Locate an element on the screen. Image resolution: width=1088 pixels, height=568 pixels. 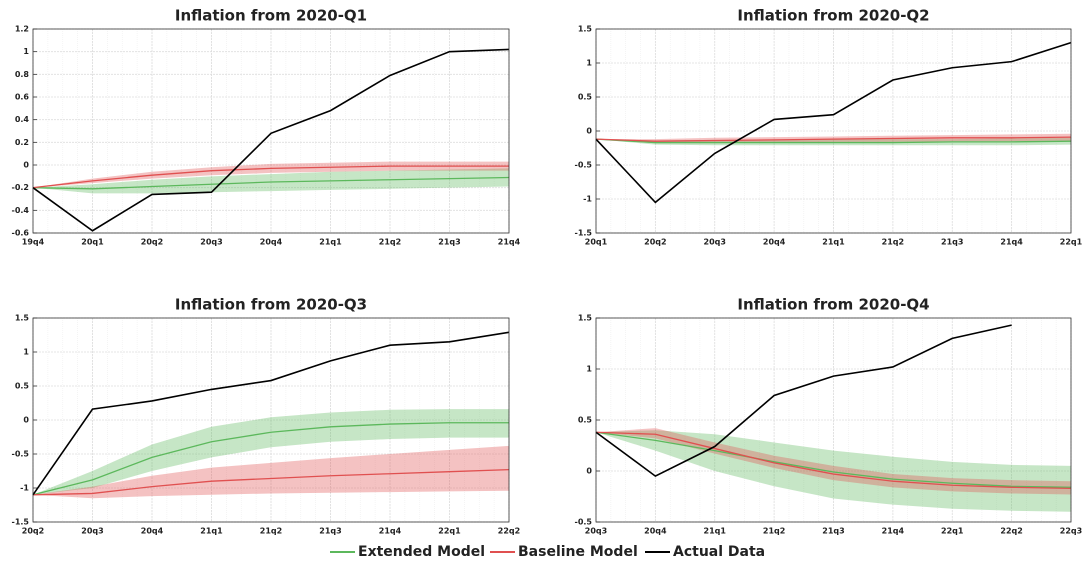
legend-label: Actual Data is located at coordinates (719, 552).